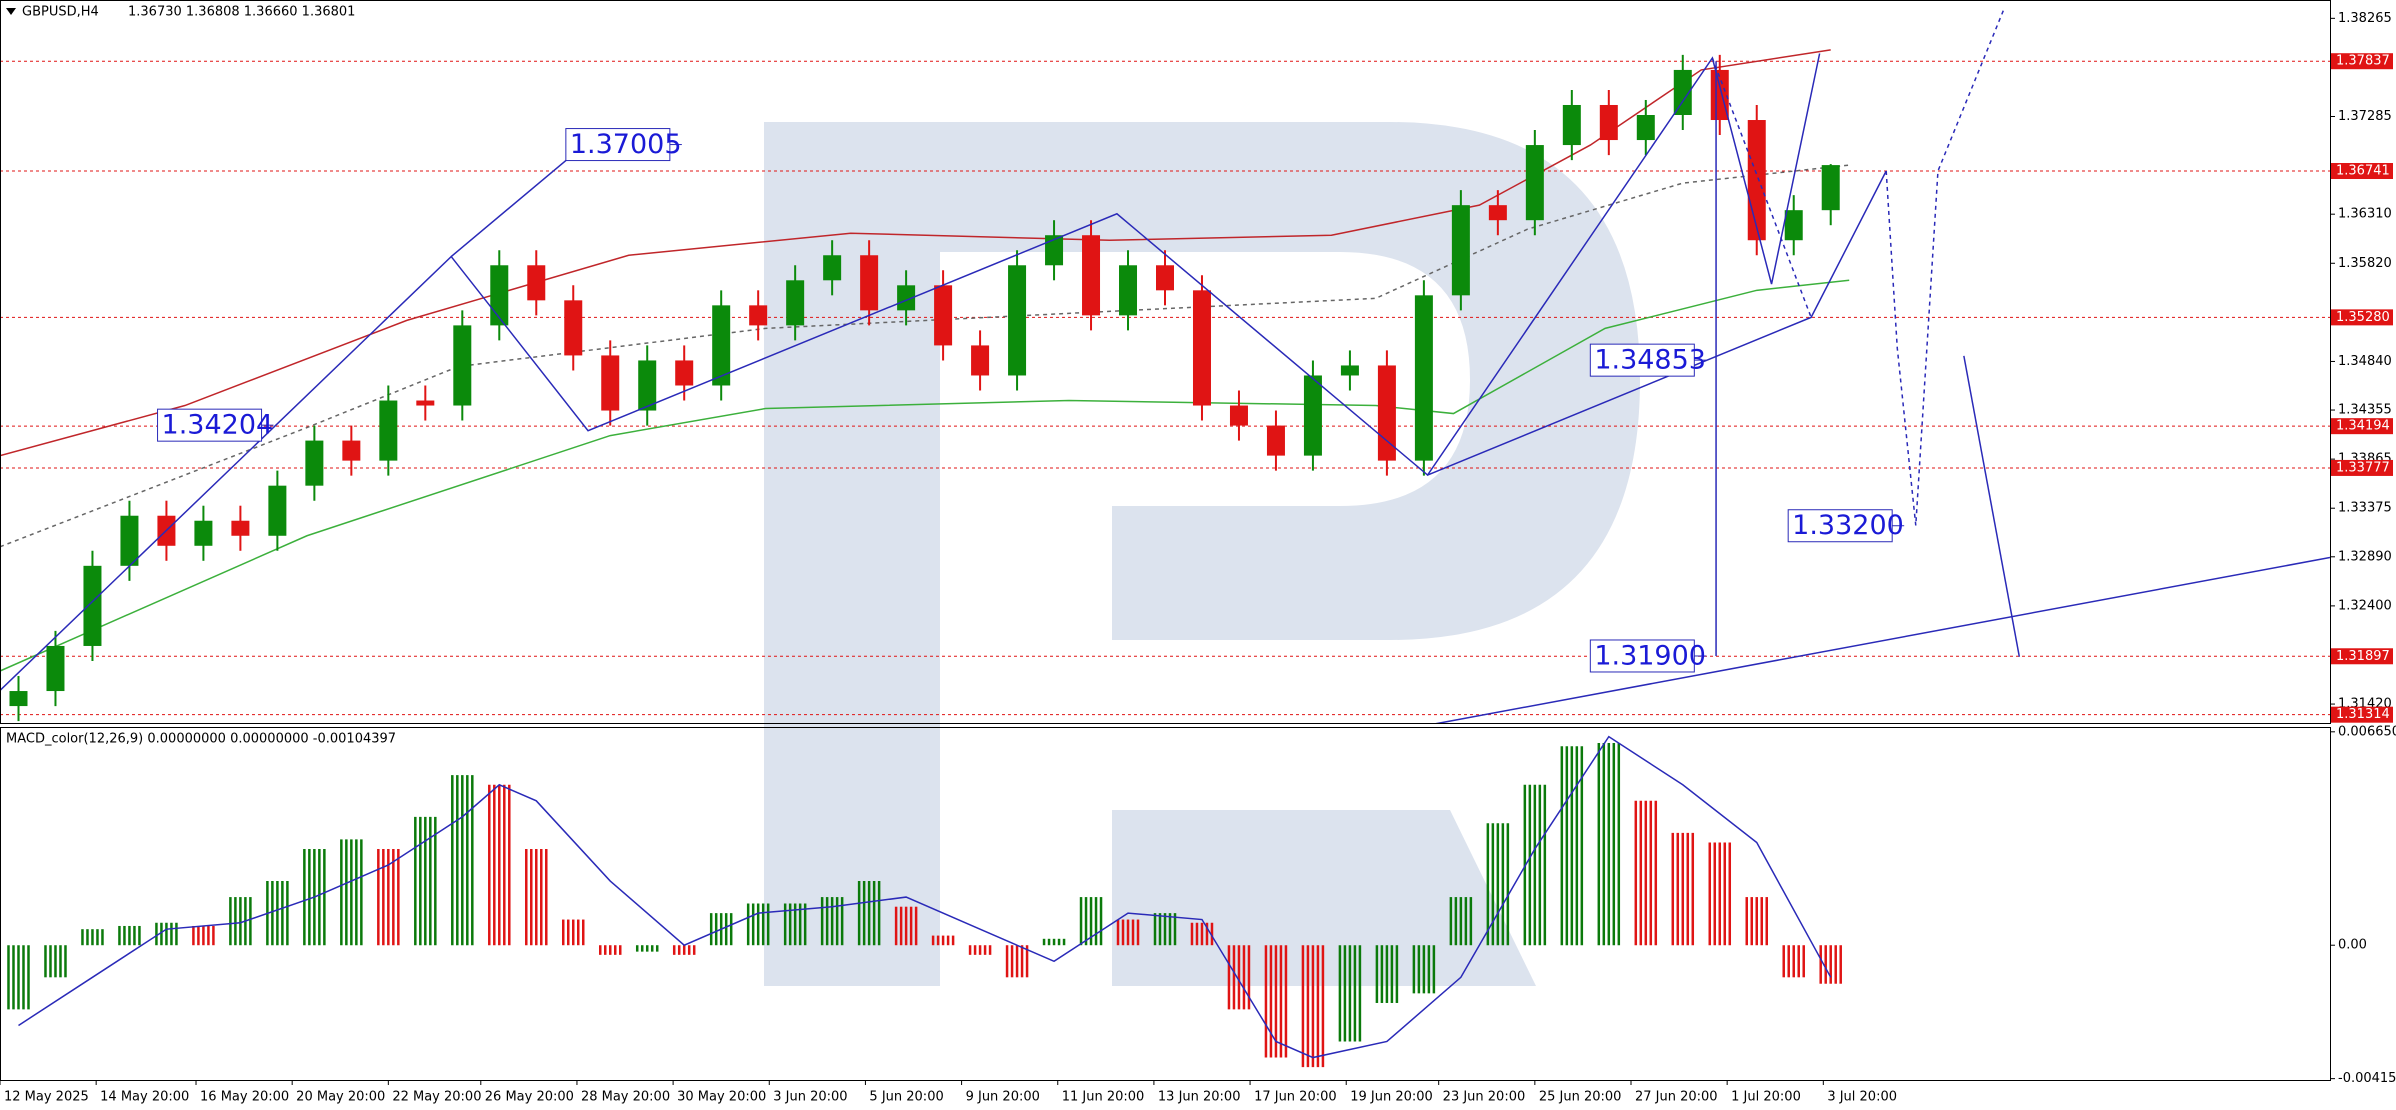 The image size is (2396, 1110). I want to click on x-tick-label: 23 Jun 20:00, so click(1484, 1097).